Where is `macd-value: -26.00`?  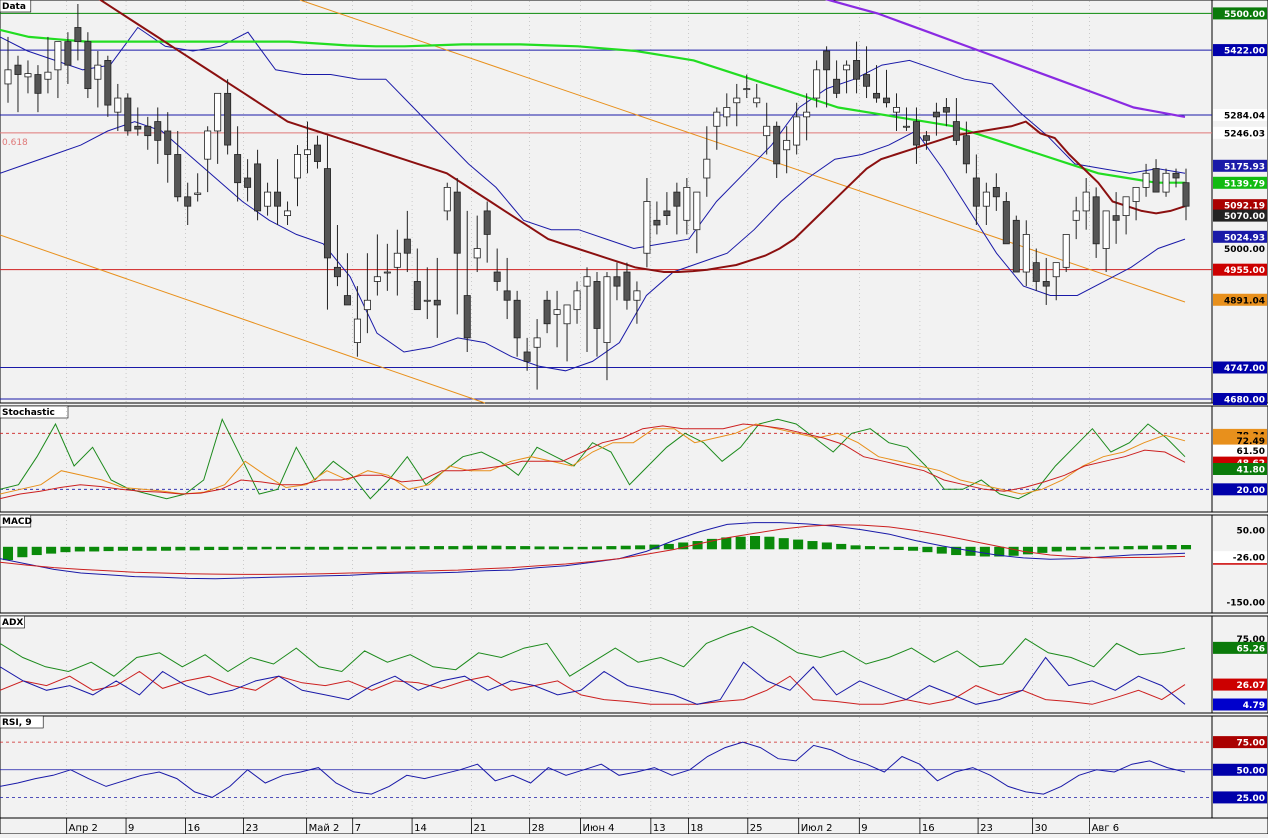 macd-value: -26.00 is located at coordinates (1249, 559).